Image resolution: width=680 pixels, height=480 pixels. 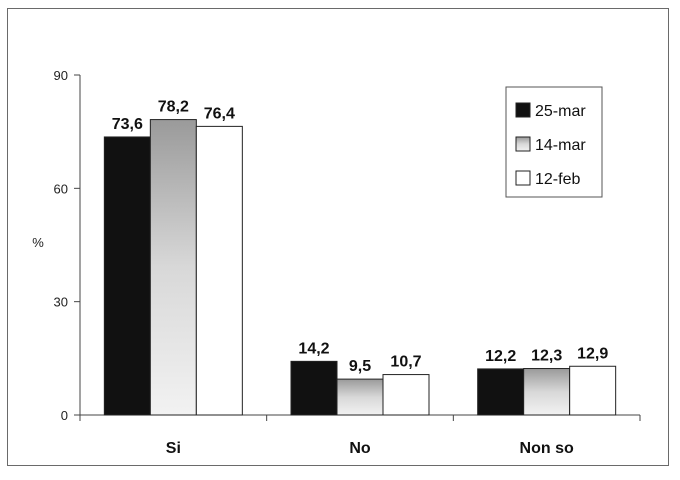 I want to click on data-label: 9,5, so click(x=360, y=366).